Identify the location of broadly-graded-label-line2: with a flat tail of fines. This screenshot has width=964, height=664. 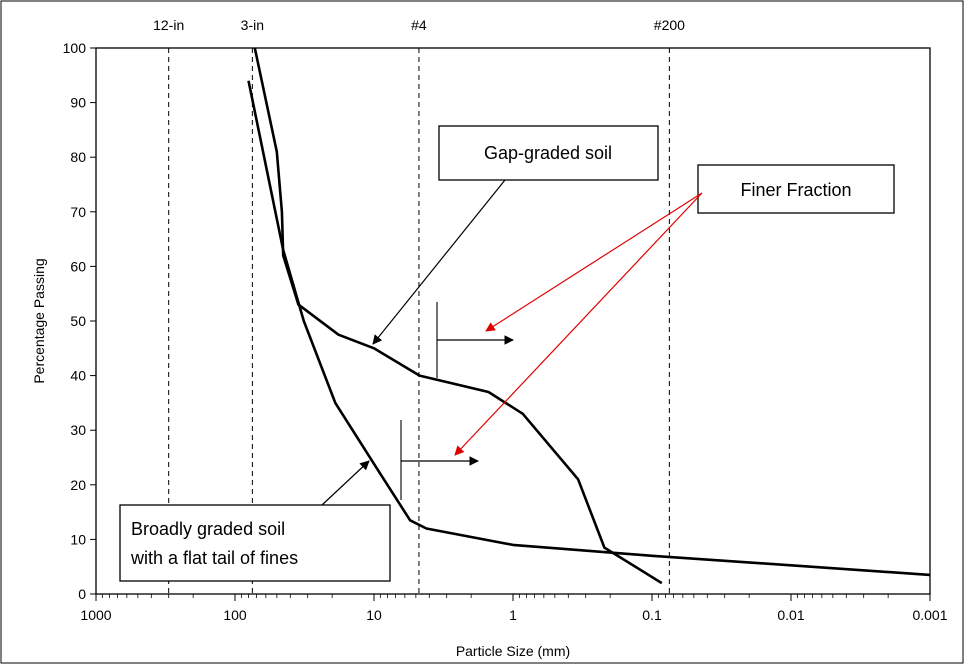
(214, 558).